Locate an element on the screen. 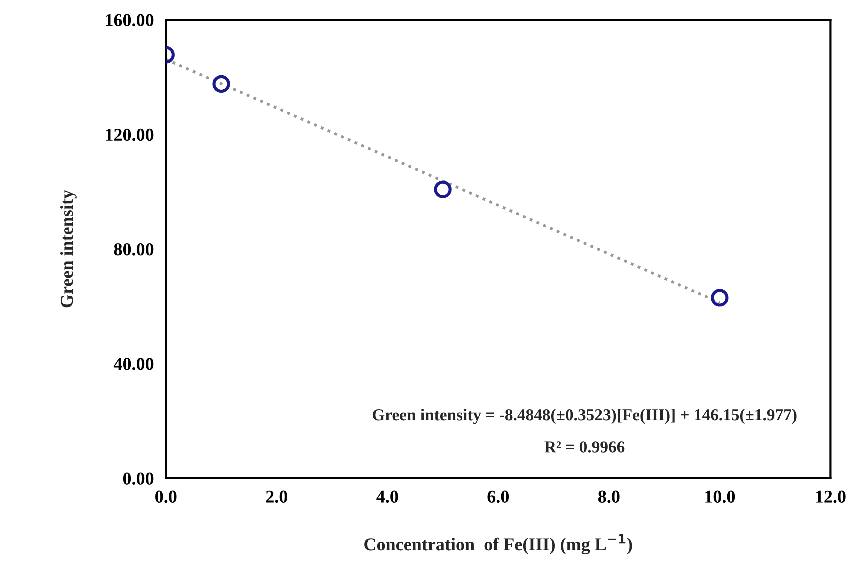  y-tick-label: 0.00 is located at coordinates (138, 478).